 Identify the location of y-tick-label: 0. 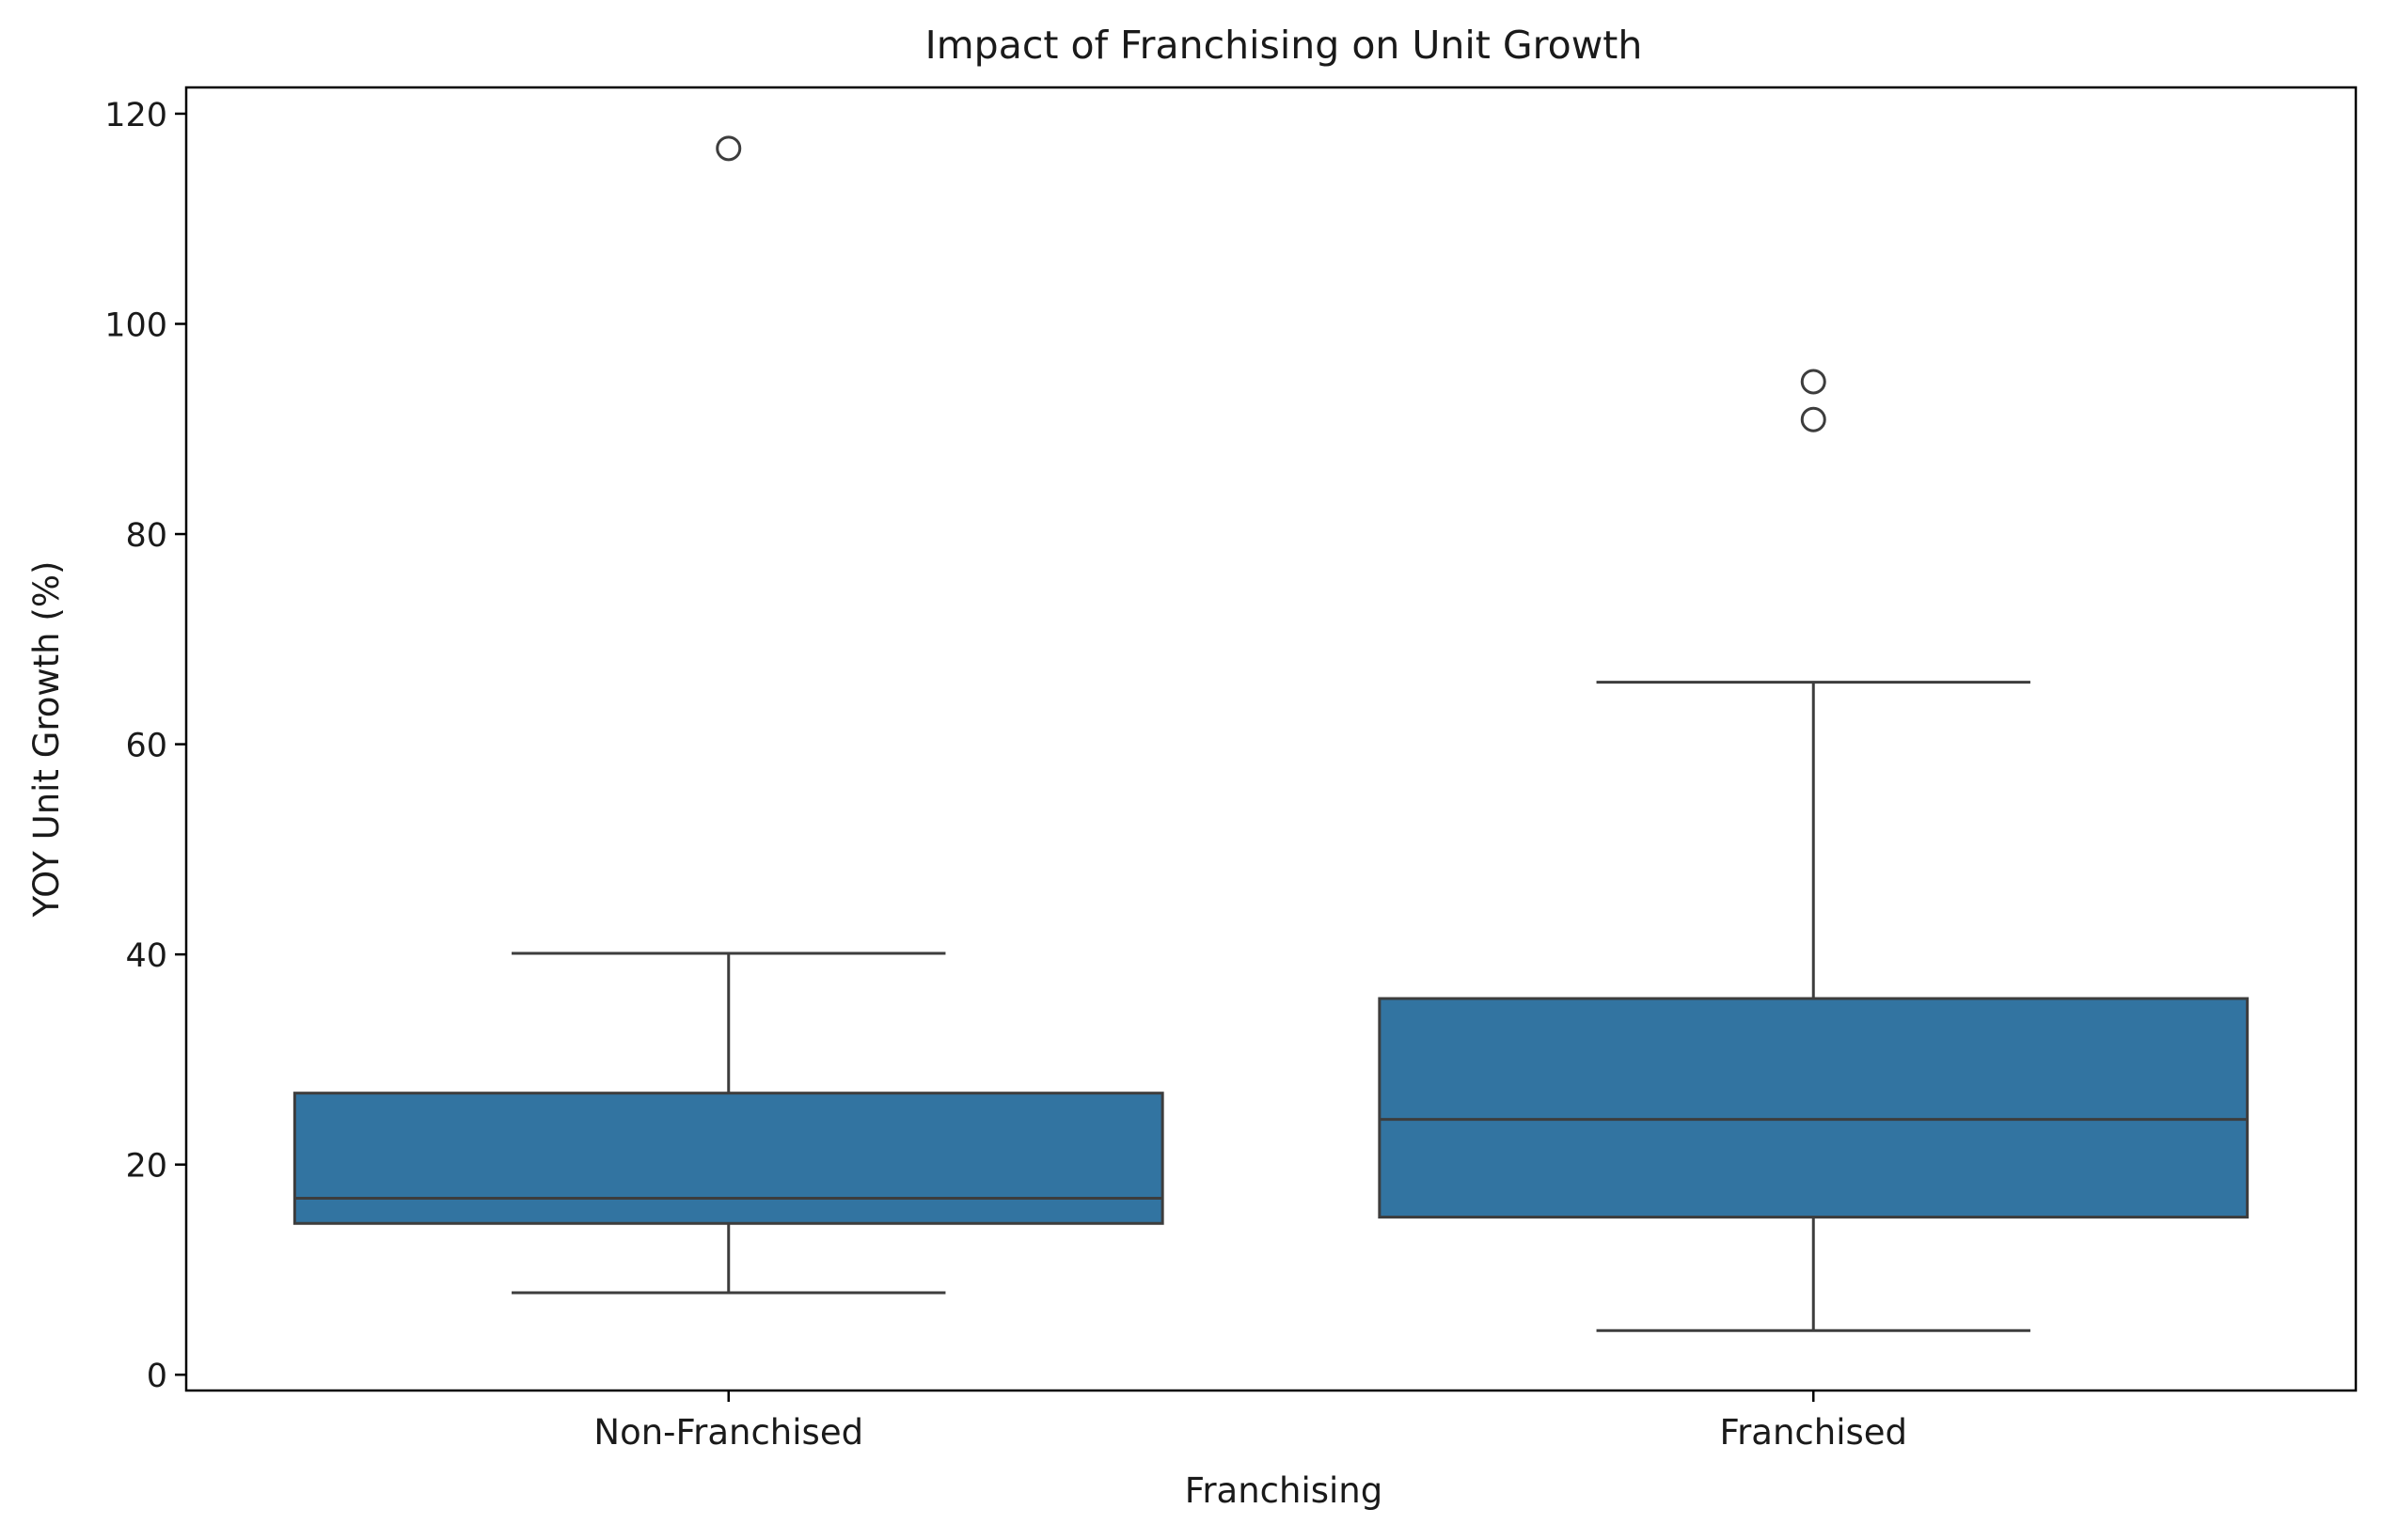
(157, 1377).